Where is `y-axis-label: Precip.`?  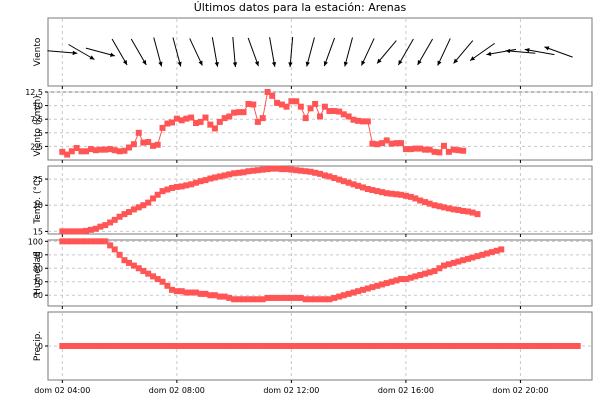 y-axis-label: Precip. is located at coordinates (38, 346).